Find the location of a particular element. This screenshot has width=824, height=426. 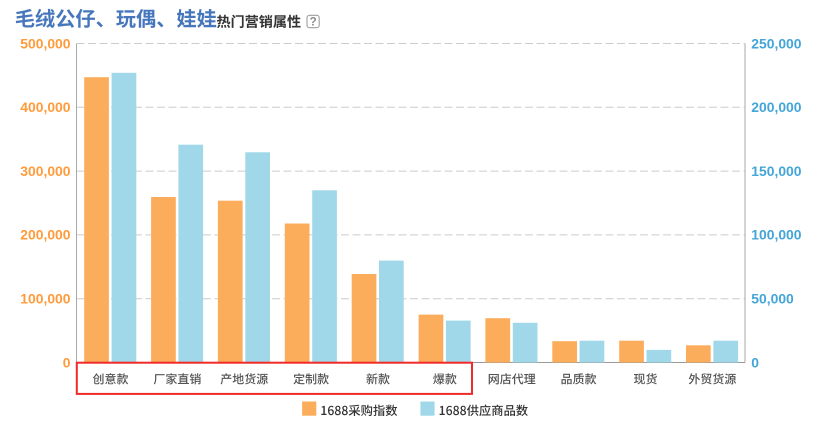

svg-text: 400,000 is located at coordinates (45, 107).